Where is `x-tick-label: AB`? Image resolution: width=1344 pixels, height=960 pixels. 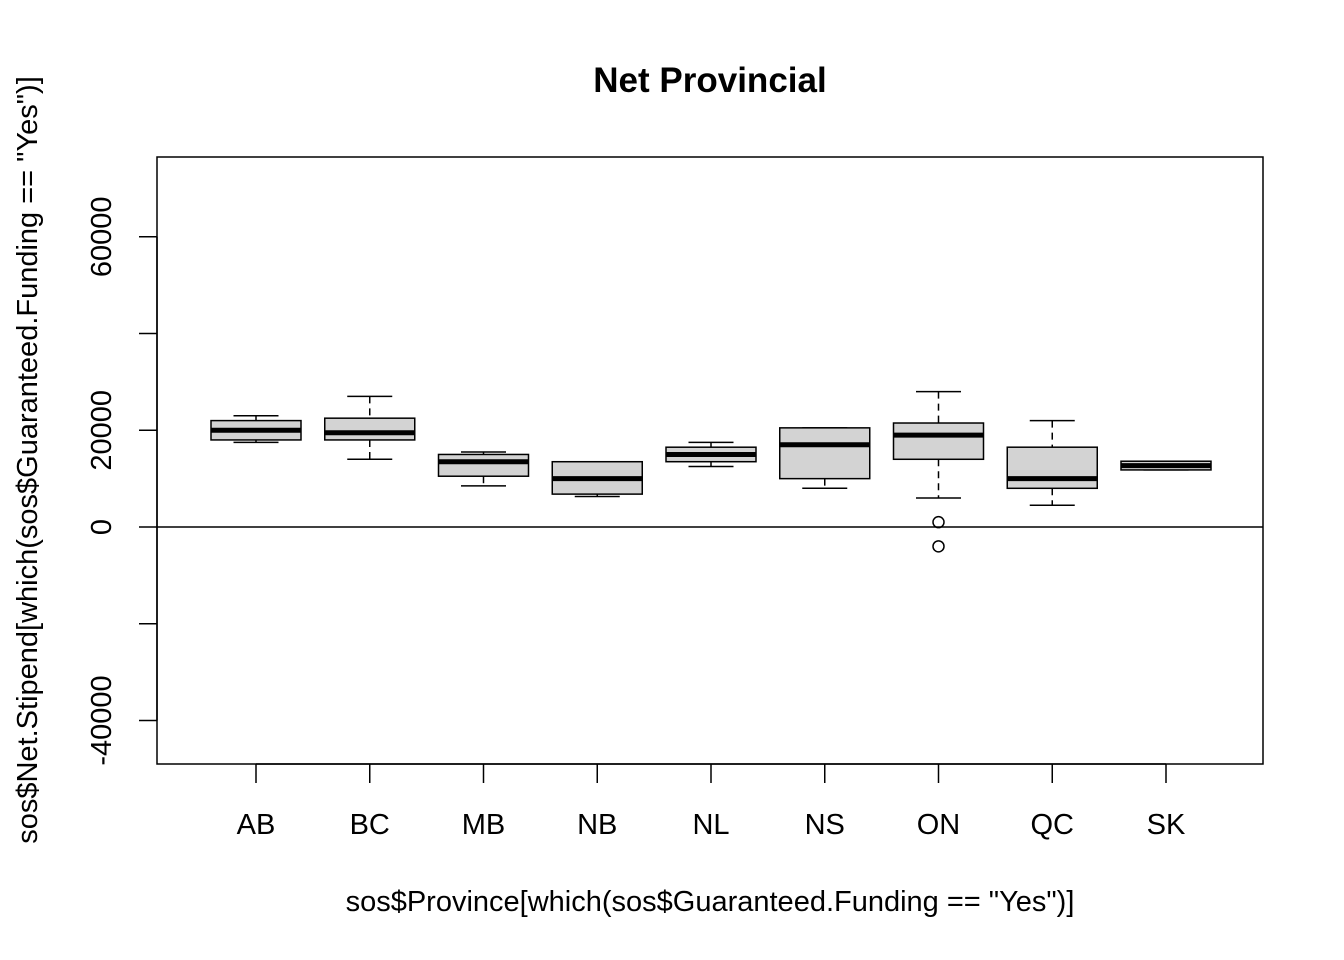 x-tick-label: AB is located at coordinates (256, 825).